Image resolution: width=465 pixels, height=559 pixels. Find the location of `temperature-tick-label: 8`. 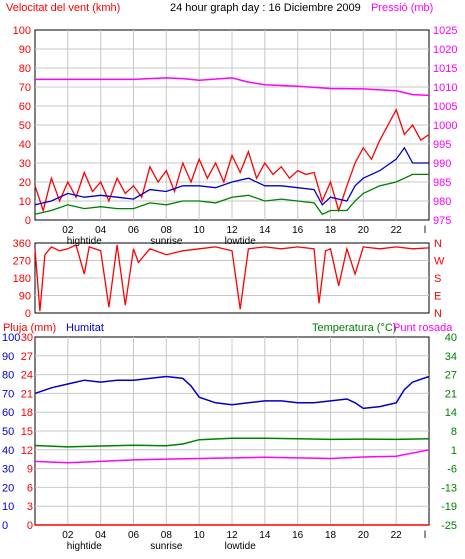

temperature-tick-label: 8 is located at coordinates (454, 432).